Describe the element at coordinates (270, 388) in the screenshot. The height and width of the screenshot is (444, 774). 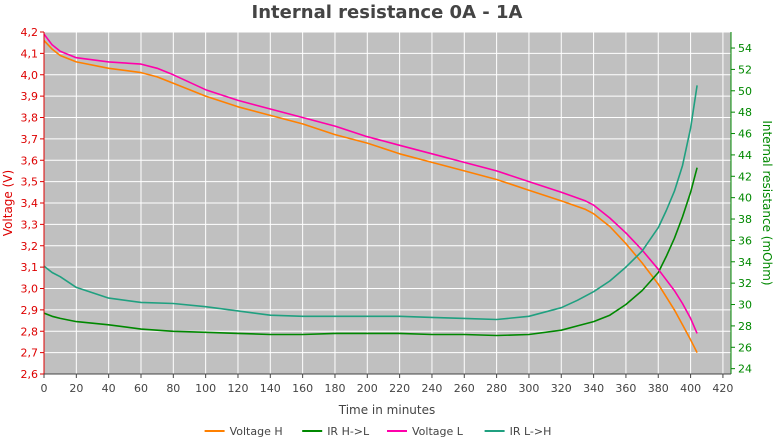
I see `x-tick-label: 140` at that location.